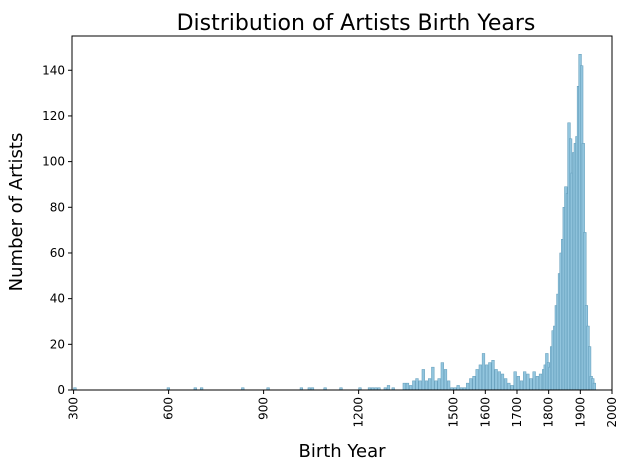 The height and width of the screenshot is (470, 630). What do you see at coordinates (53, 70) in the screenshot?
I see `y-tick-label: 140` at bounding box center [53, 70].